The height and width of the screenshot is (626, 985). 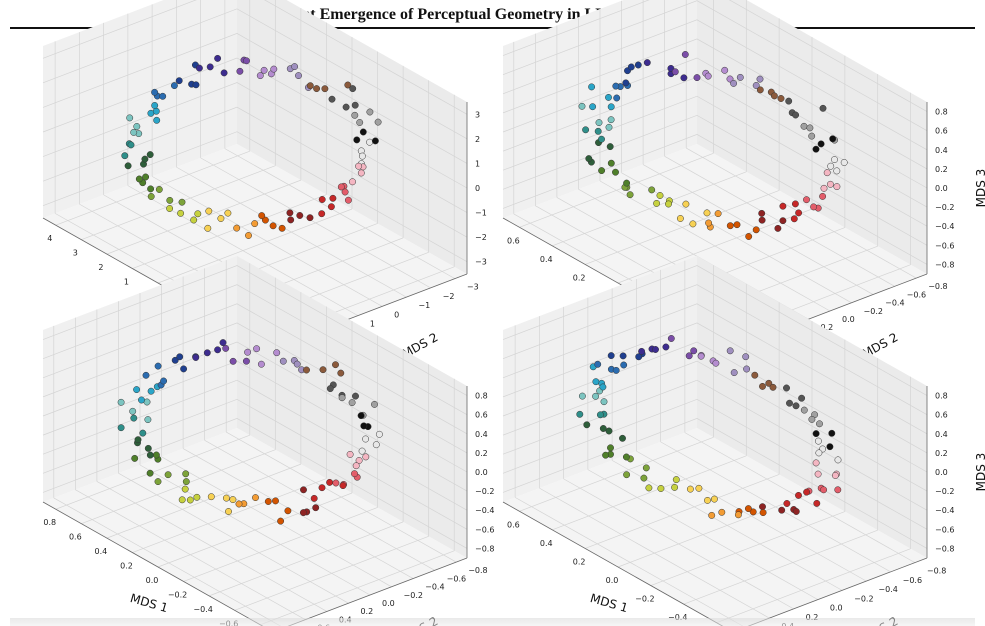 I want to click on z-axis-label: MDS 3, so click(x=979, y=472).